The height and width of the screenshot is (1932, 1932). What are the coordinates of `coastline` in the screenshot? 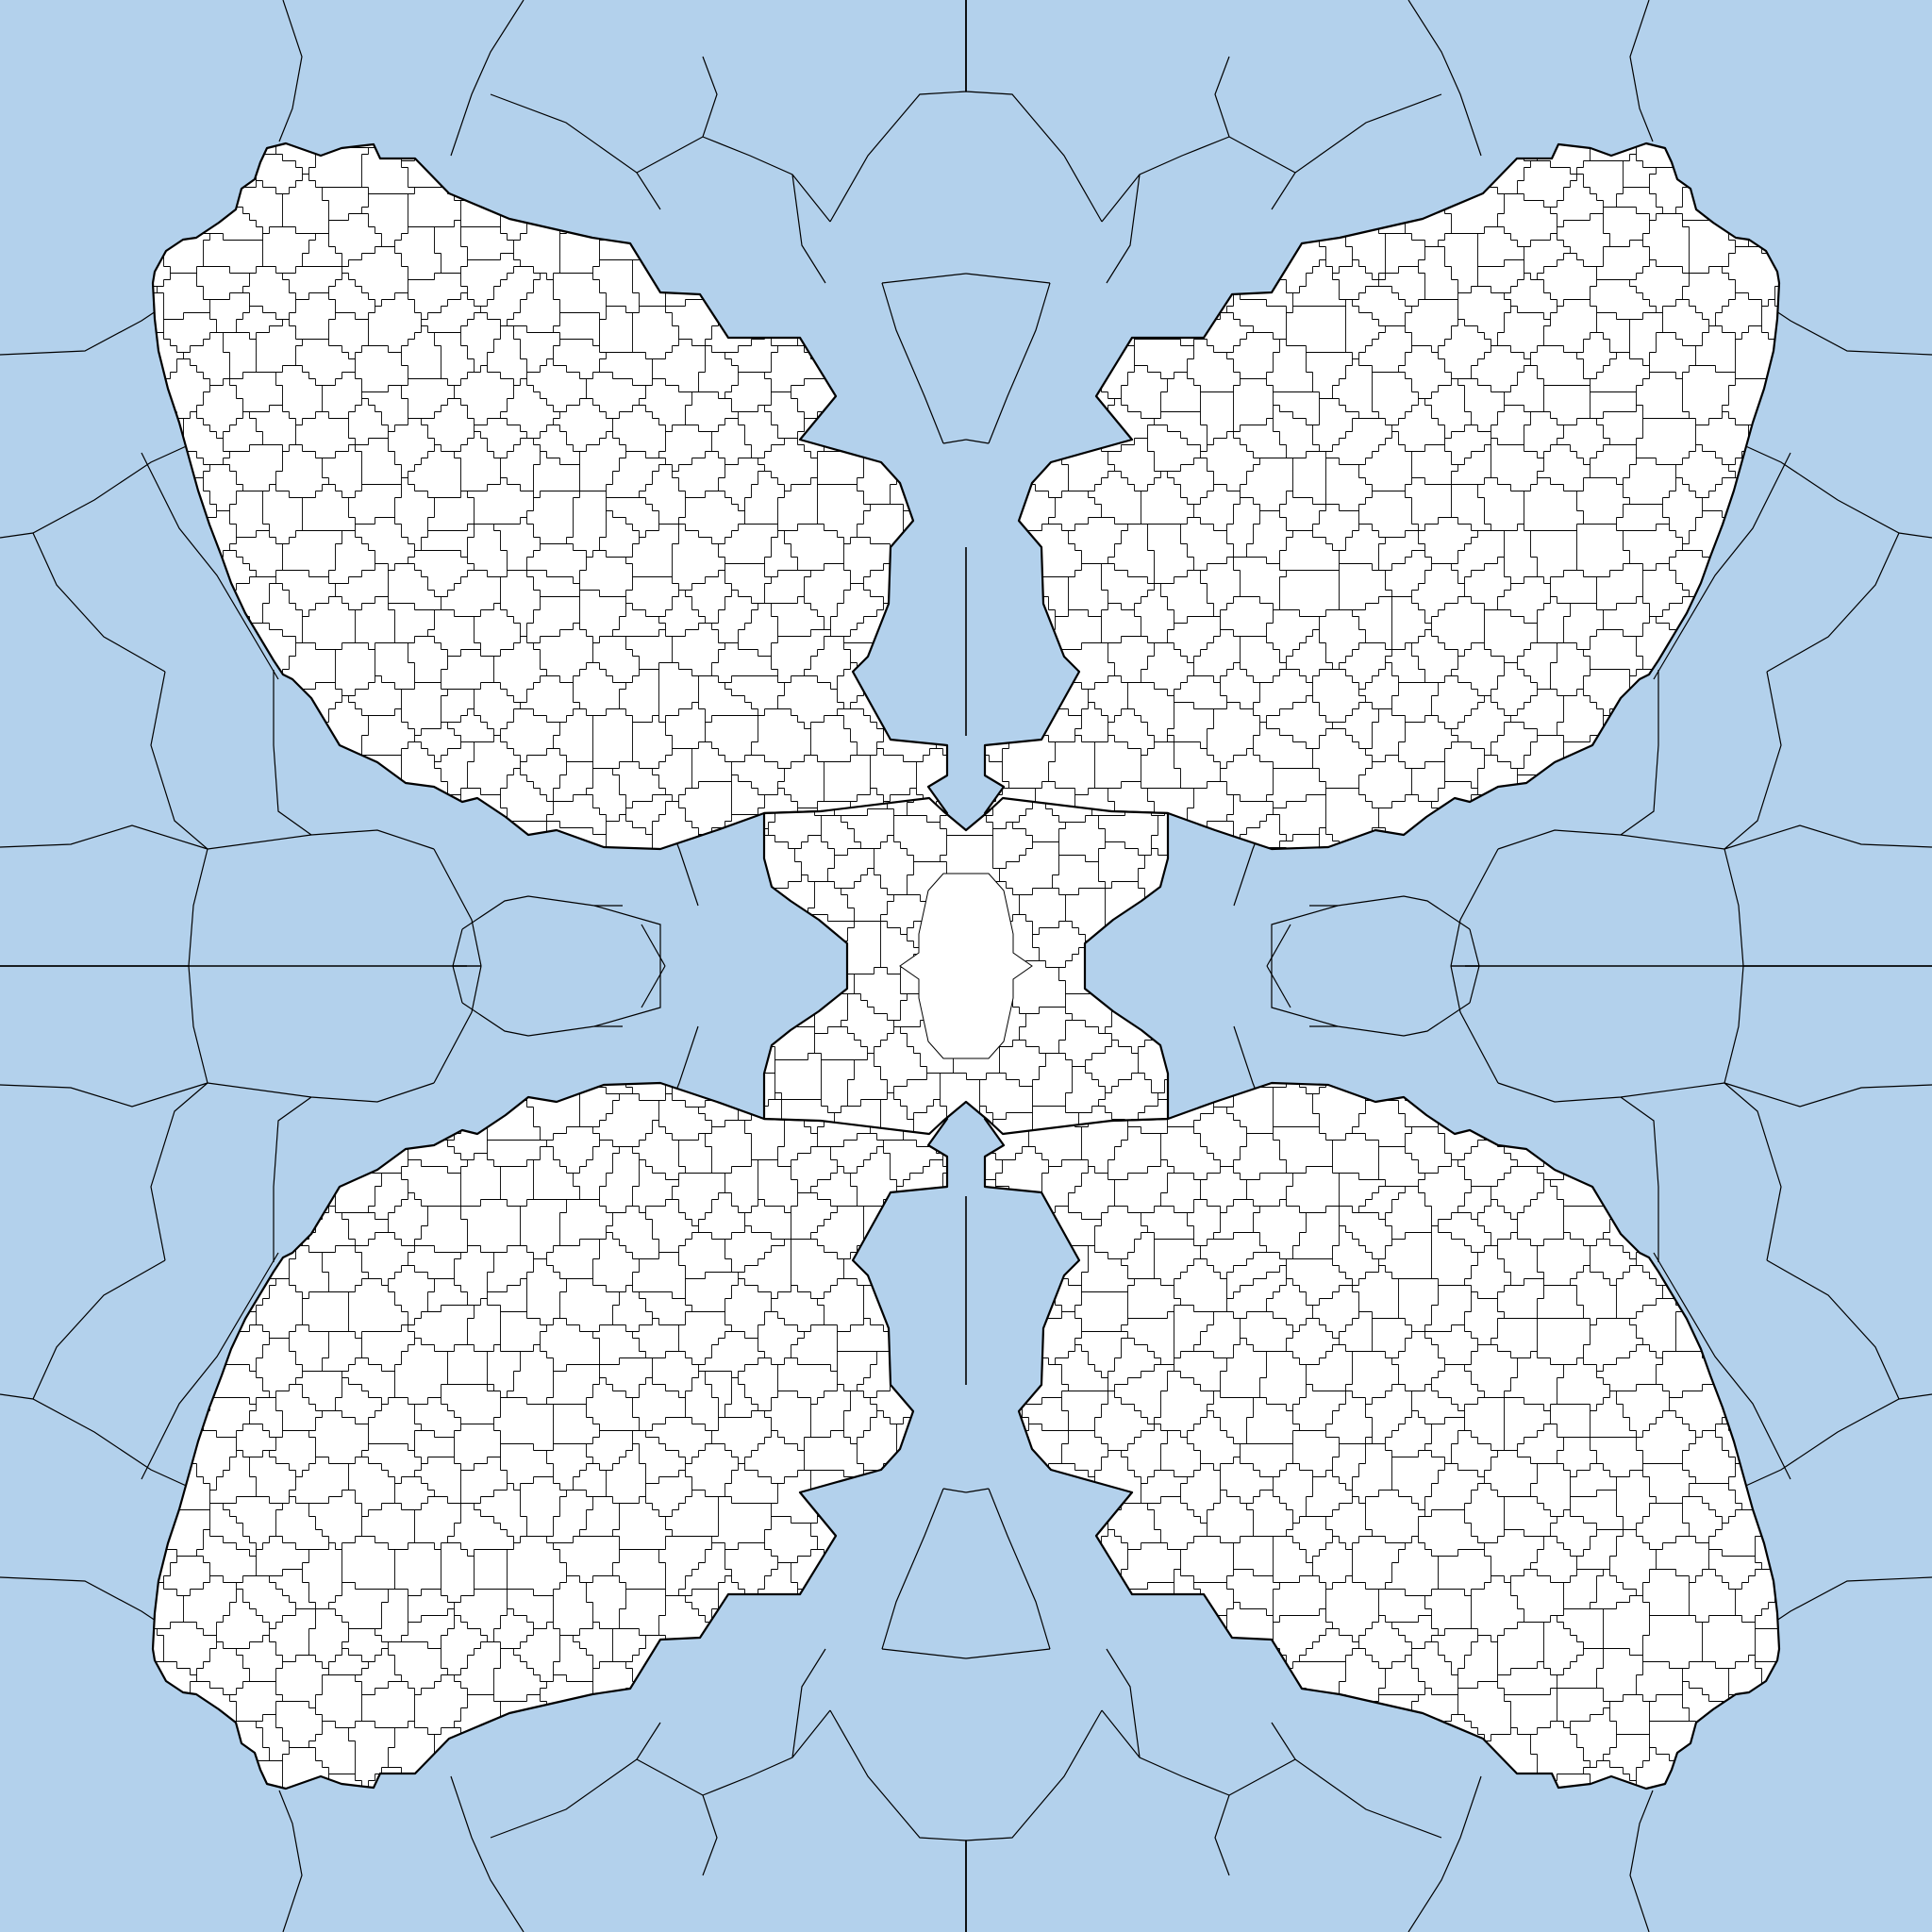 It's located at (966, 966).